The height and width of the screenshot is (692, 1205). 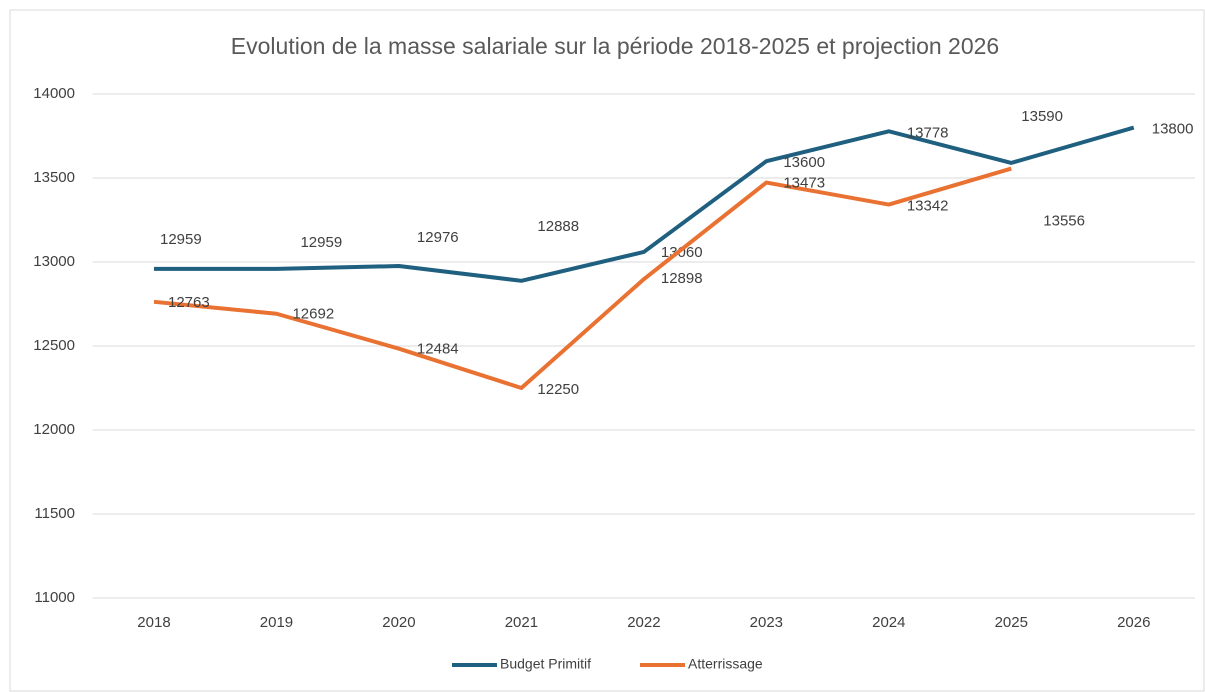 What do you see at coordinates (804, 183) in the screenshot?
I see `data-label: 13473` at bounding box center [804, 183].